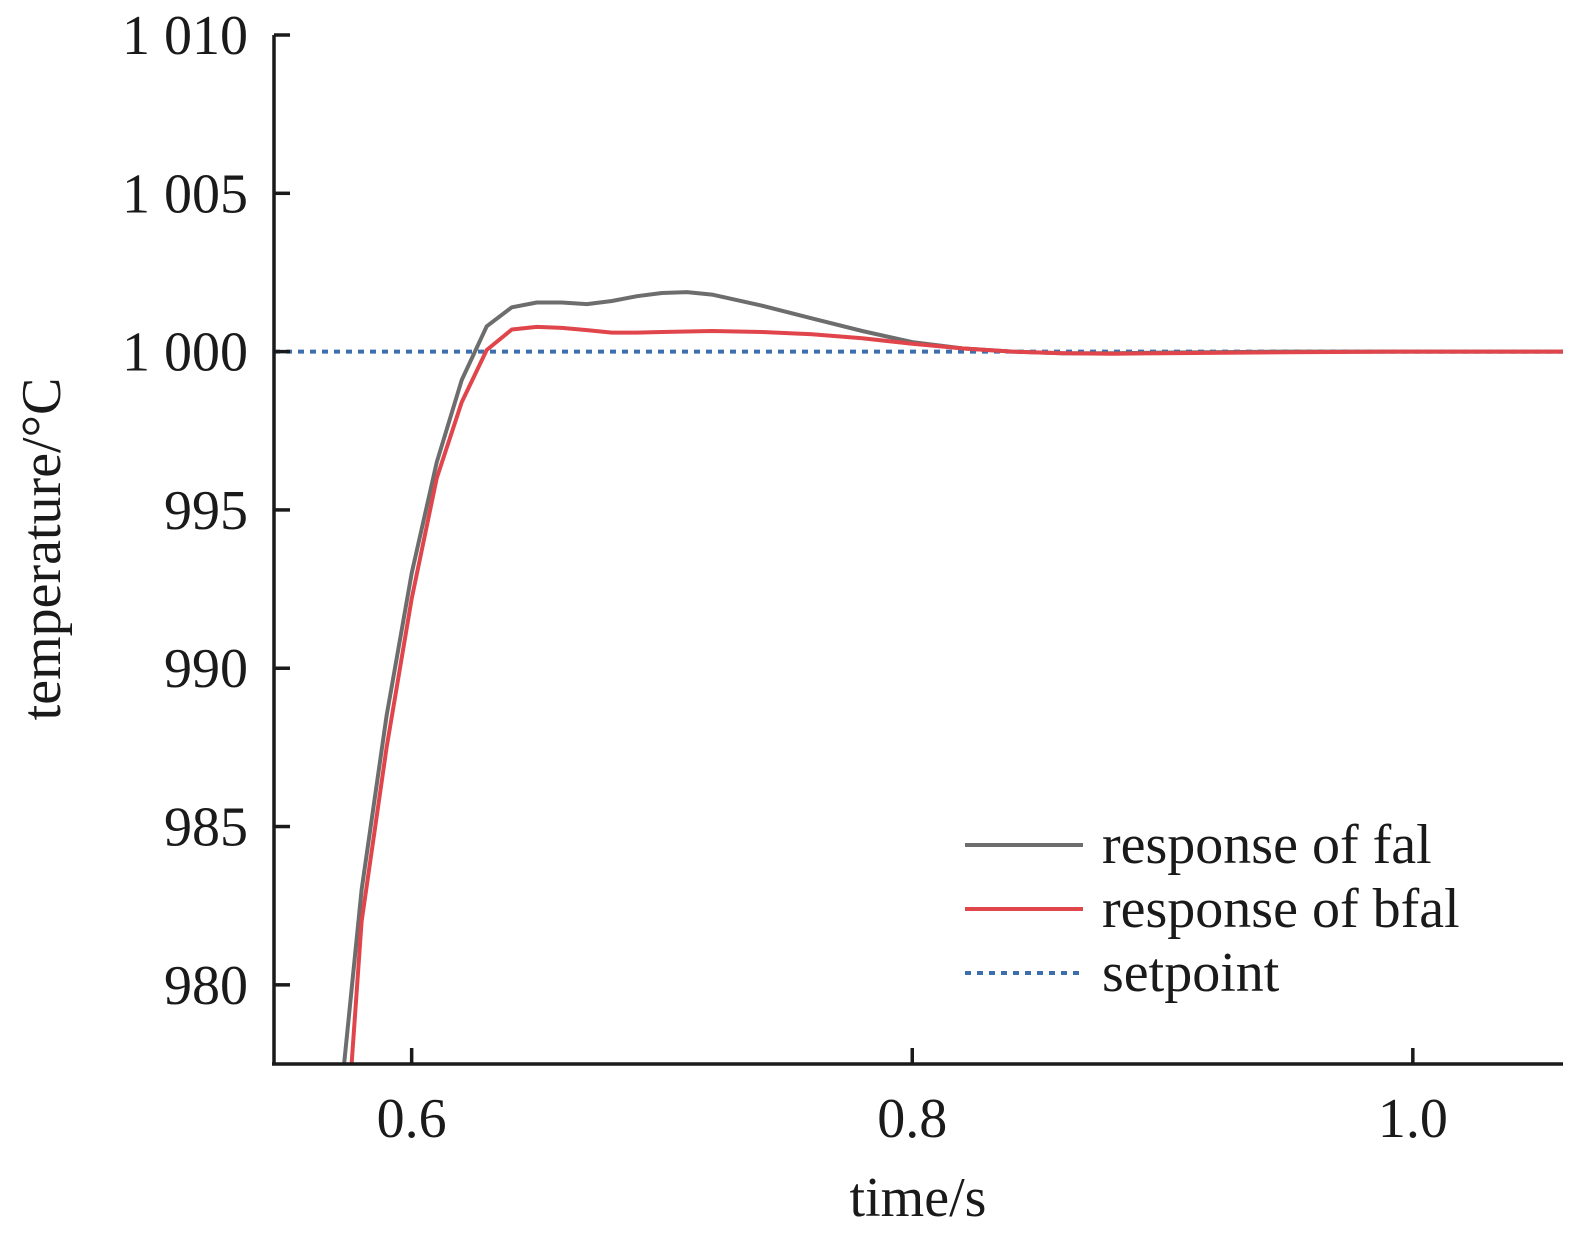 The height and width of the screenshot is (1249, 1583). Describe the element at coordinates (1267, 845) in the screenshot. I see `legend-label-response-of-fal: response of fal` at that location.